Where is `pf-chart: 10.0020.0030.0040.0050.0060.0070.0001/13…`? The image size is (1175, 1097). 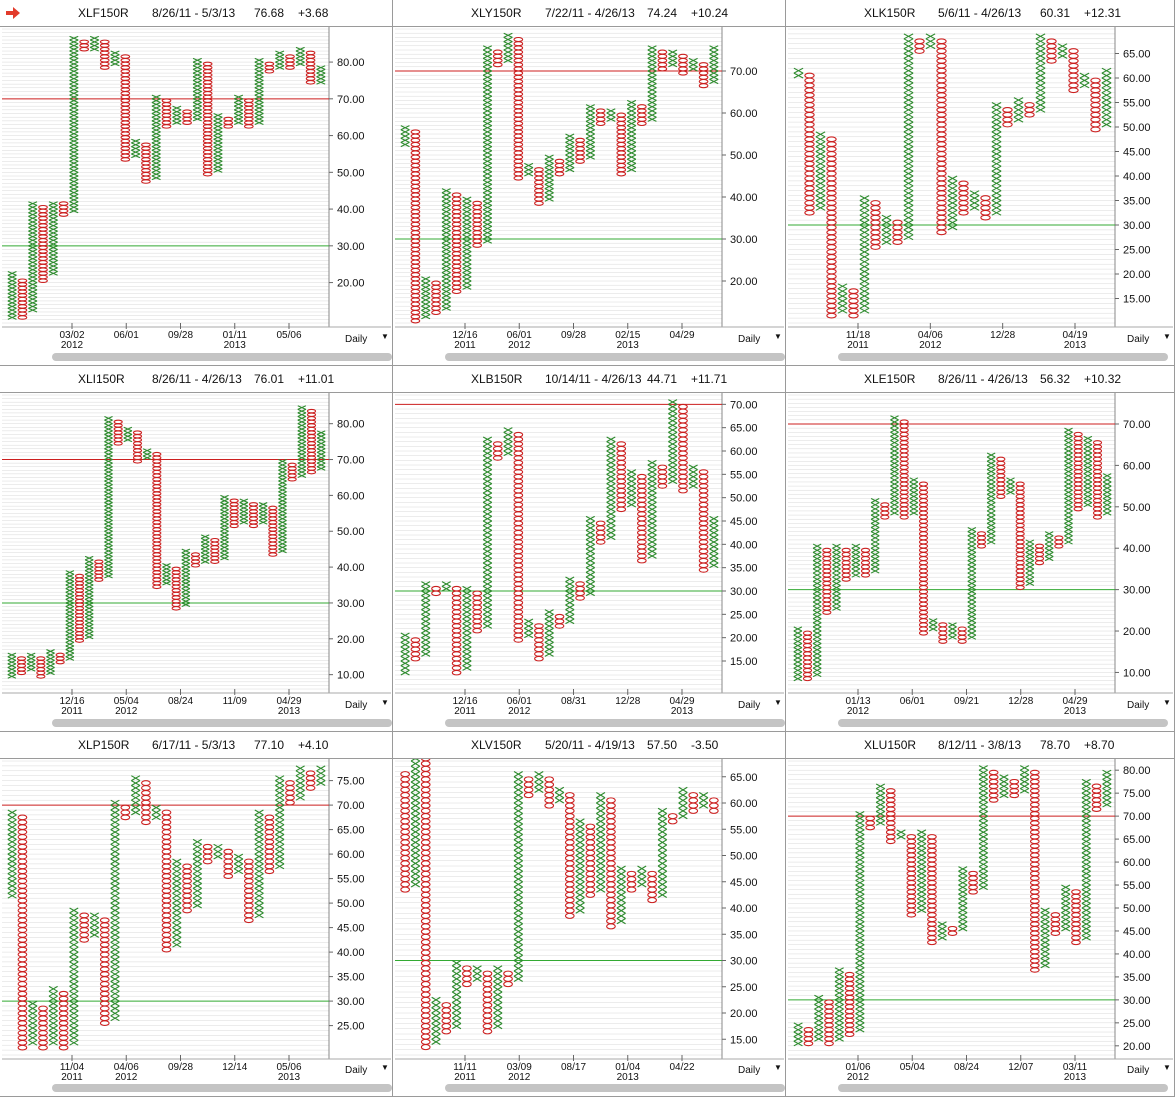
pf-chart: 10.0020.0030.0040.0050.0060.0070.0001/13… is located at coordinates (980, 555).